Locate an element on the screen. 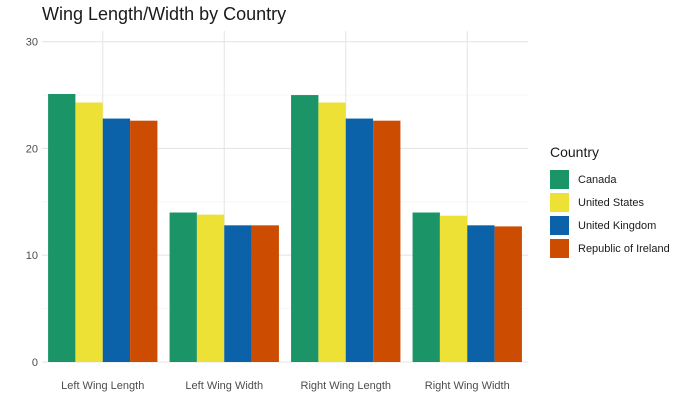  y-tick-label: 30 is located at coordinates (32, 43).